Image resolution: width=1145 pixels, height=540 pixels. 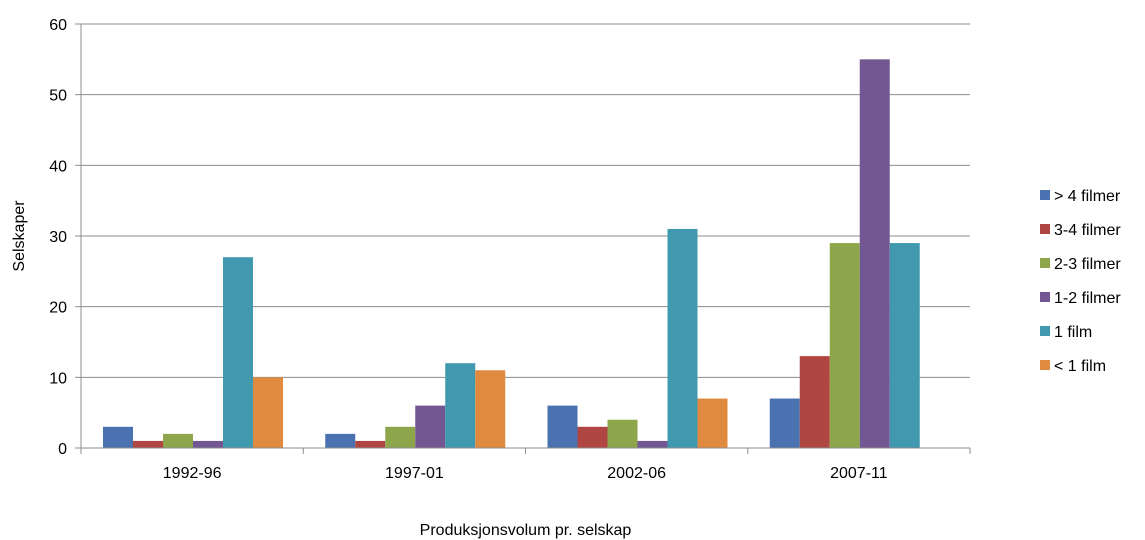 I want to click on x-axis-title: Produksjonsvolum pr. selskap, so click(x=526, y=530).